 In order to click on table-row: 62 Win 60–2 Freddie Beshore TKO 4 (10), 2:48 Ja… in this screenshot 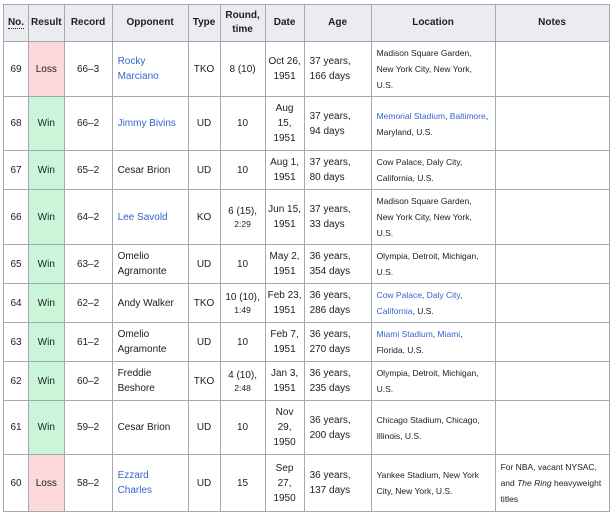, I will do `click(306, 381)`.